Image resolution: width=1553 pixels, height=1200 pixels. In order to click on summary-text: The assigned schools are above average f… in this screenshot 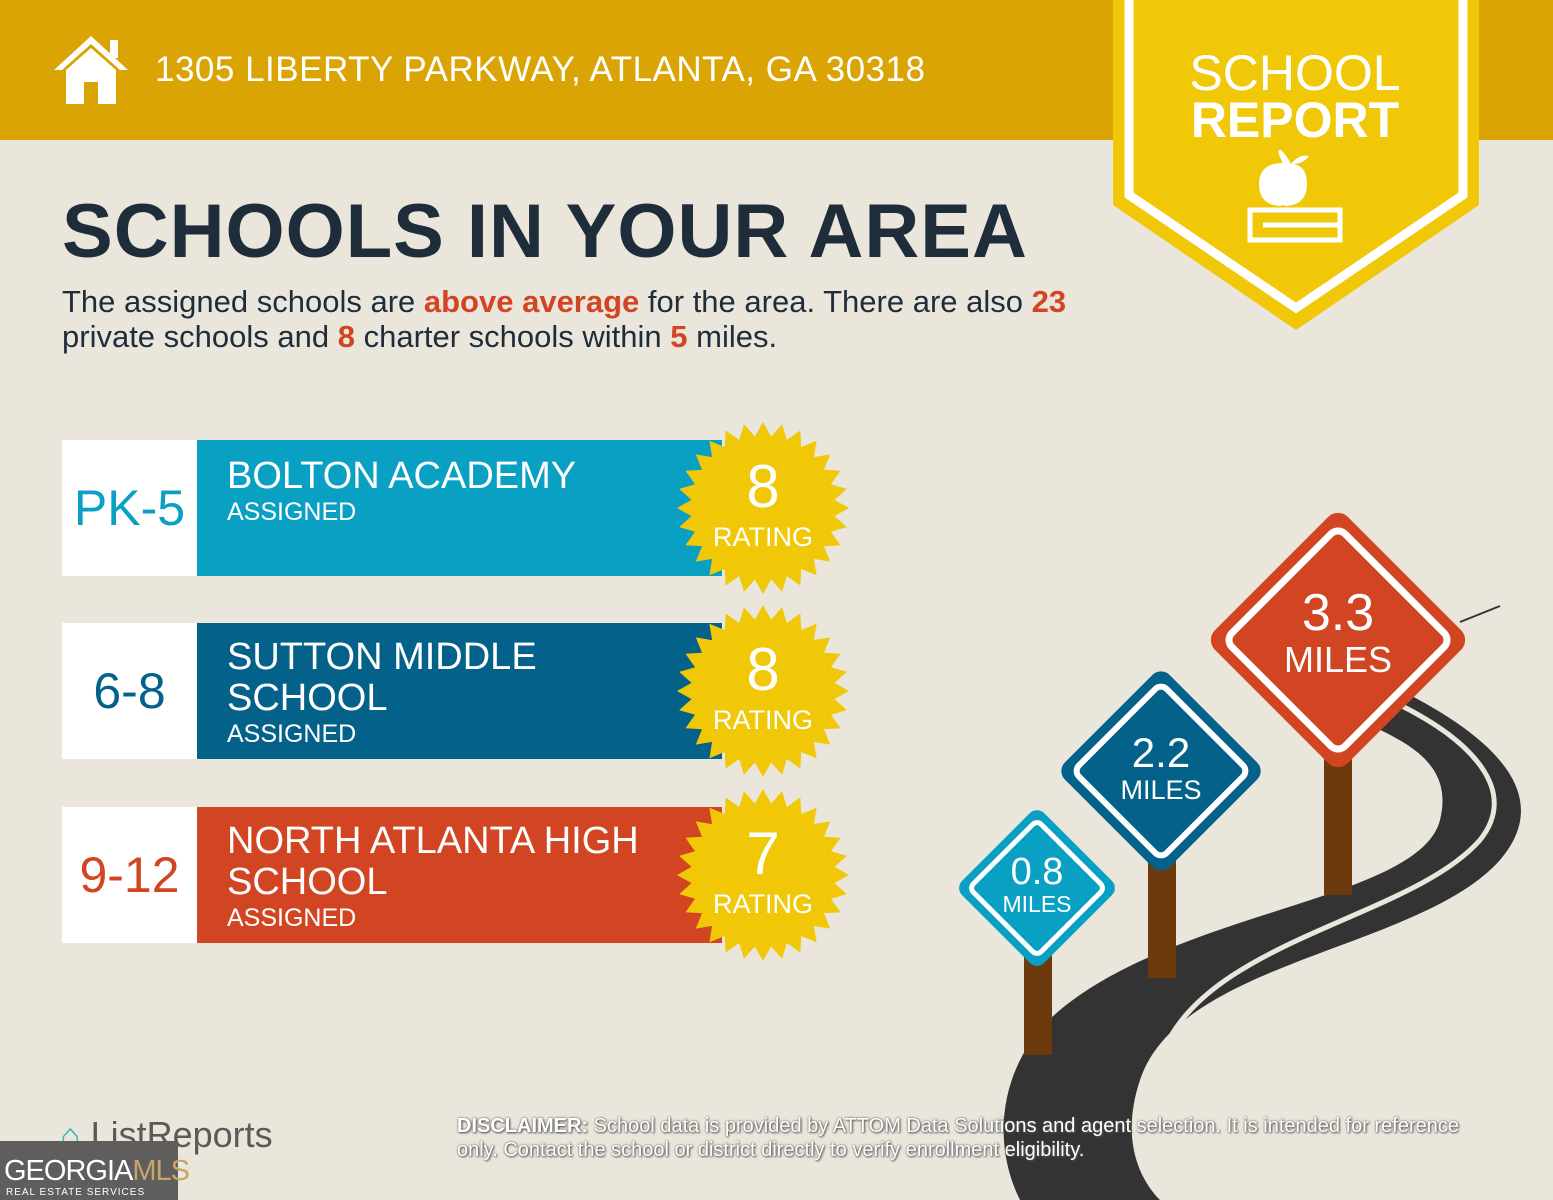, I will do `click(564, 319)`.